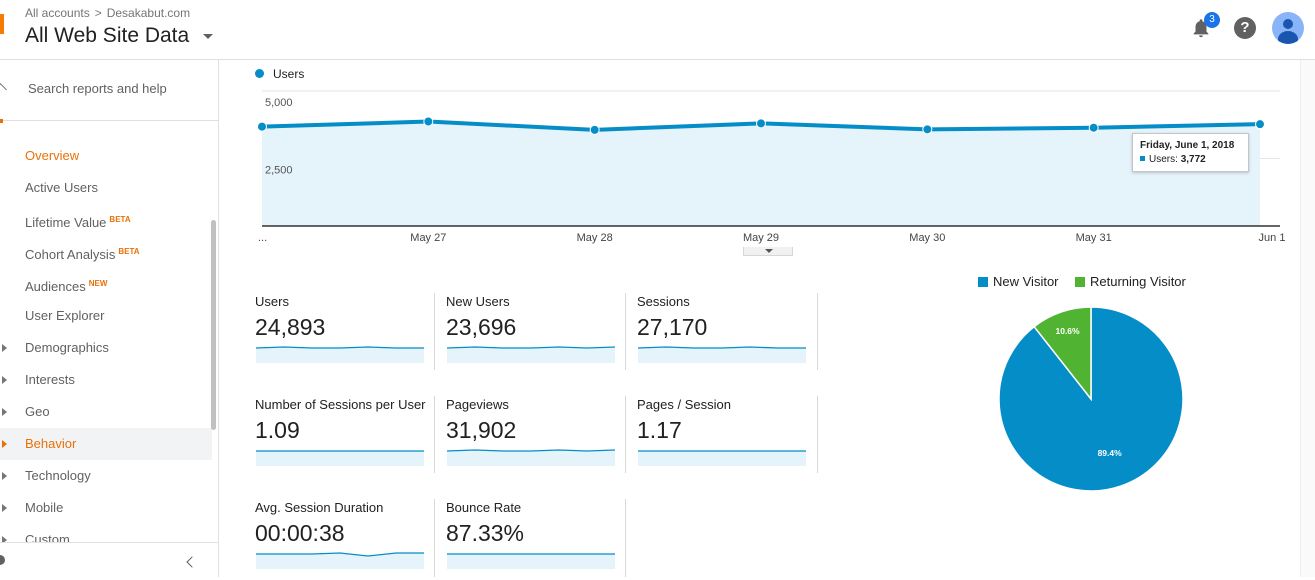 This screenshot has width=1315, height=580. What do you see at coordinates (672, 327) in the screenshot?
I see `metric-value: 27,170` at bounding box center [672, 327].